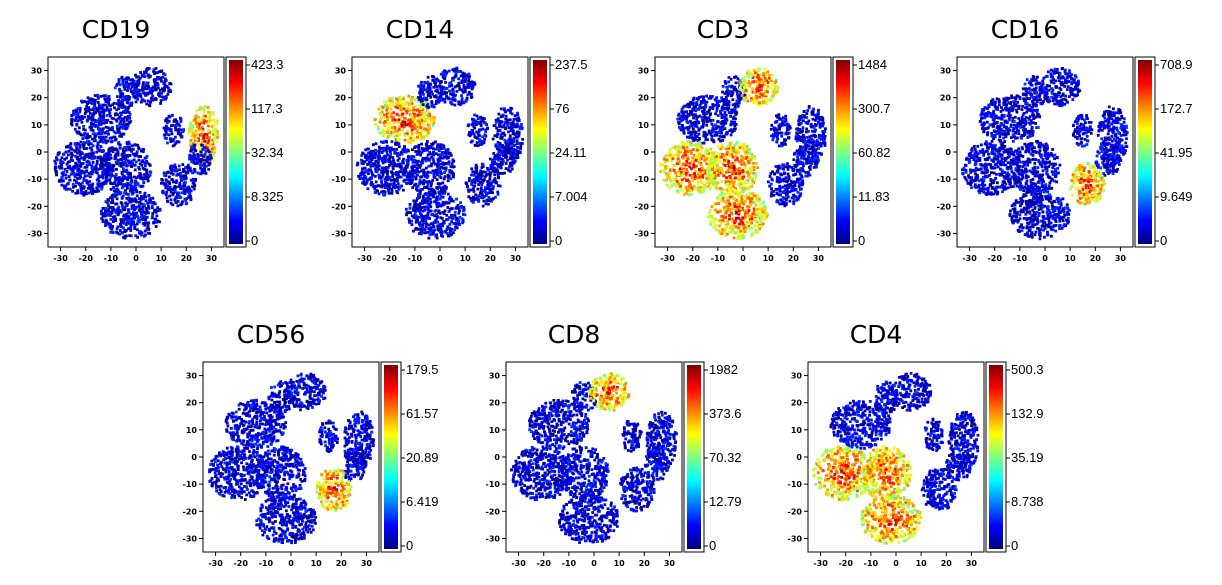 The image size is (1222, 585). What do you see at coordinates (341, 71) in the screenshot?
I see `y-tick-label: 30` at bounding box center [341, 71].